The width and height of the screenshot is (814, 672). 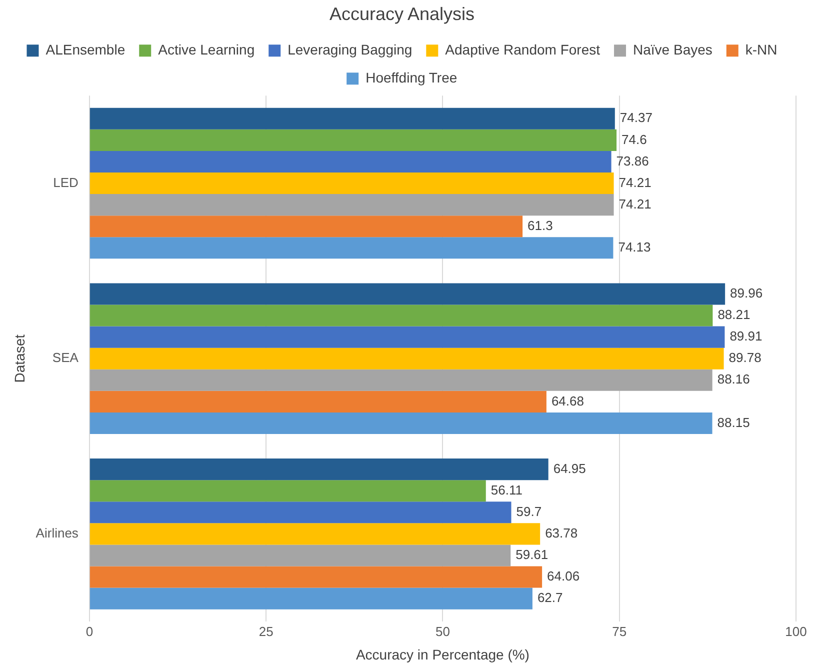 I want to click on x-tick-label: 50, so click(x=442, y=631).